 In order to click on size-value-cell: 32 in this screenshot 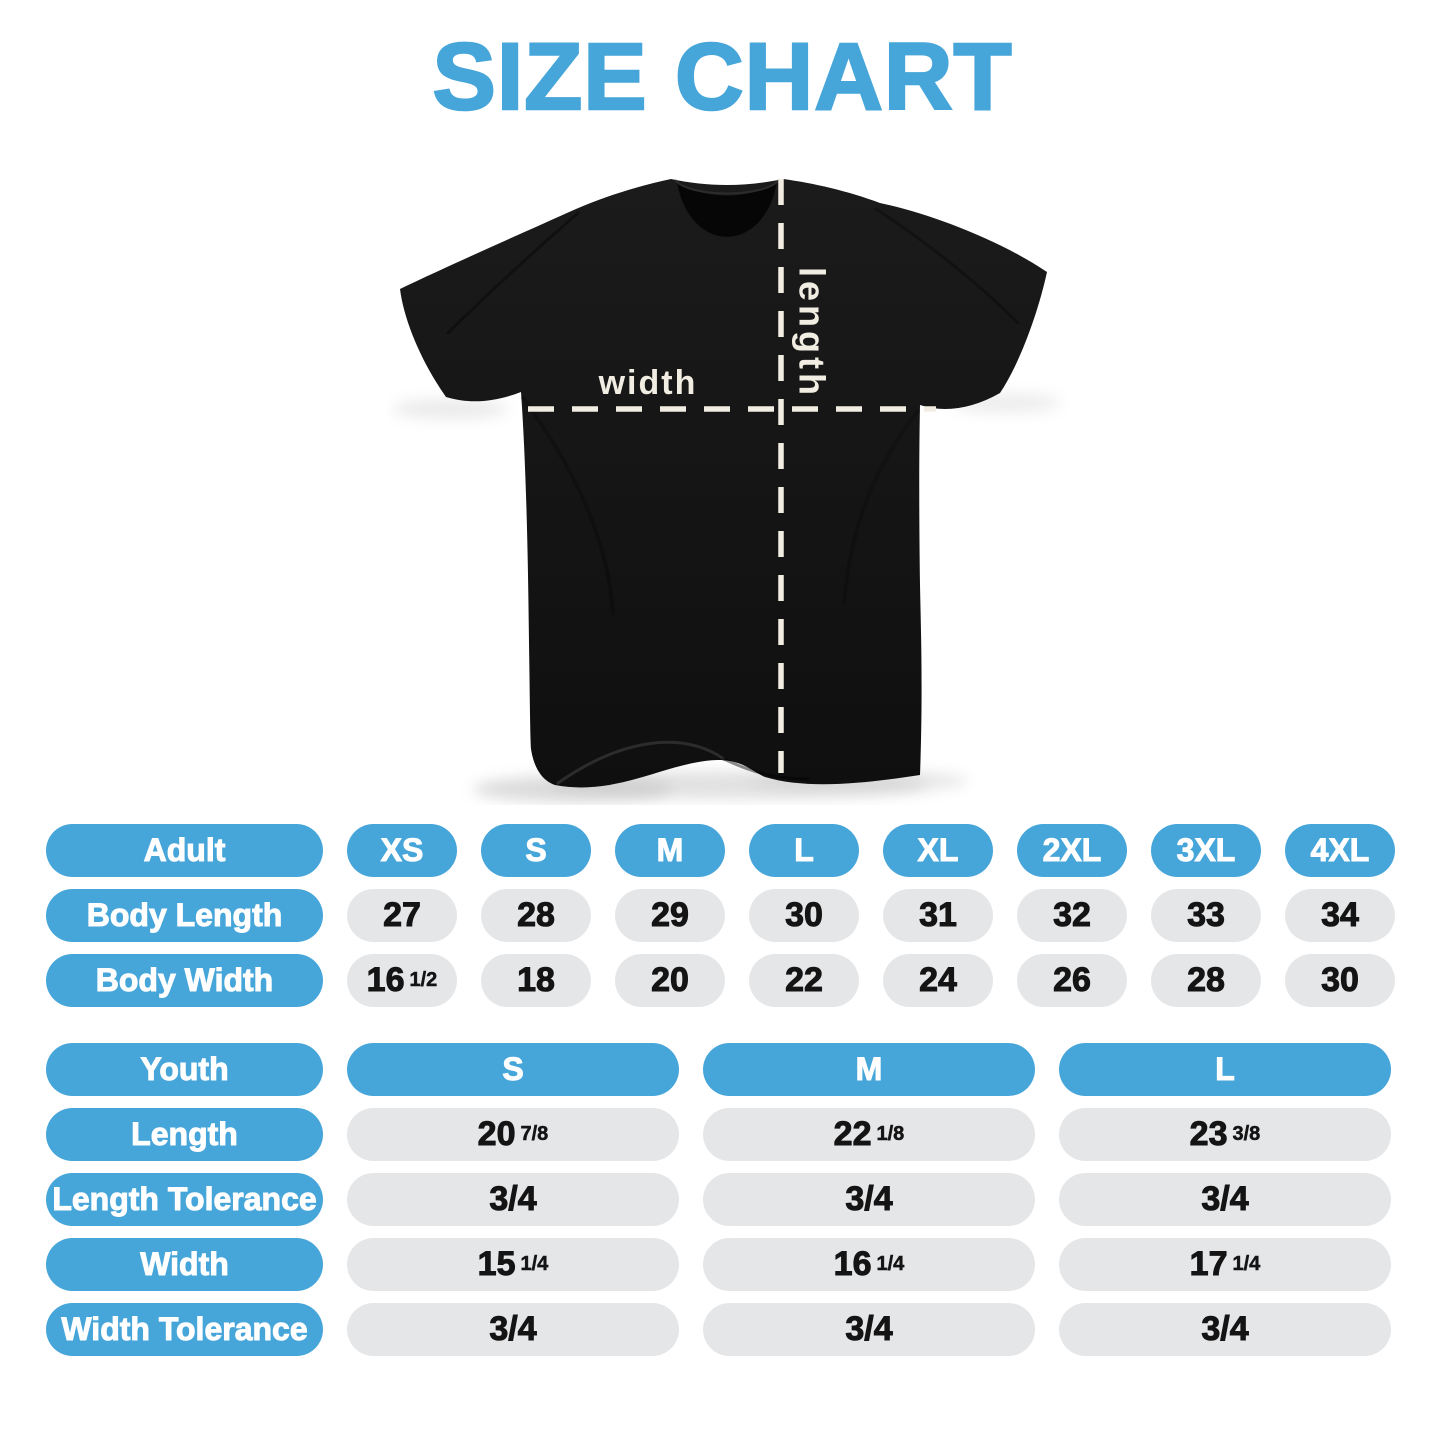, I will do `click(1072, 915)`.